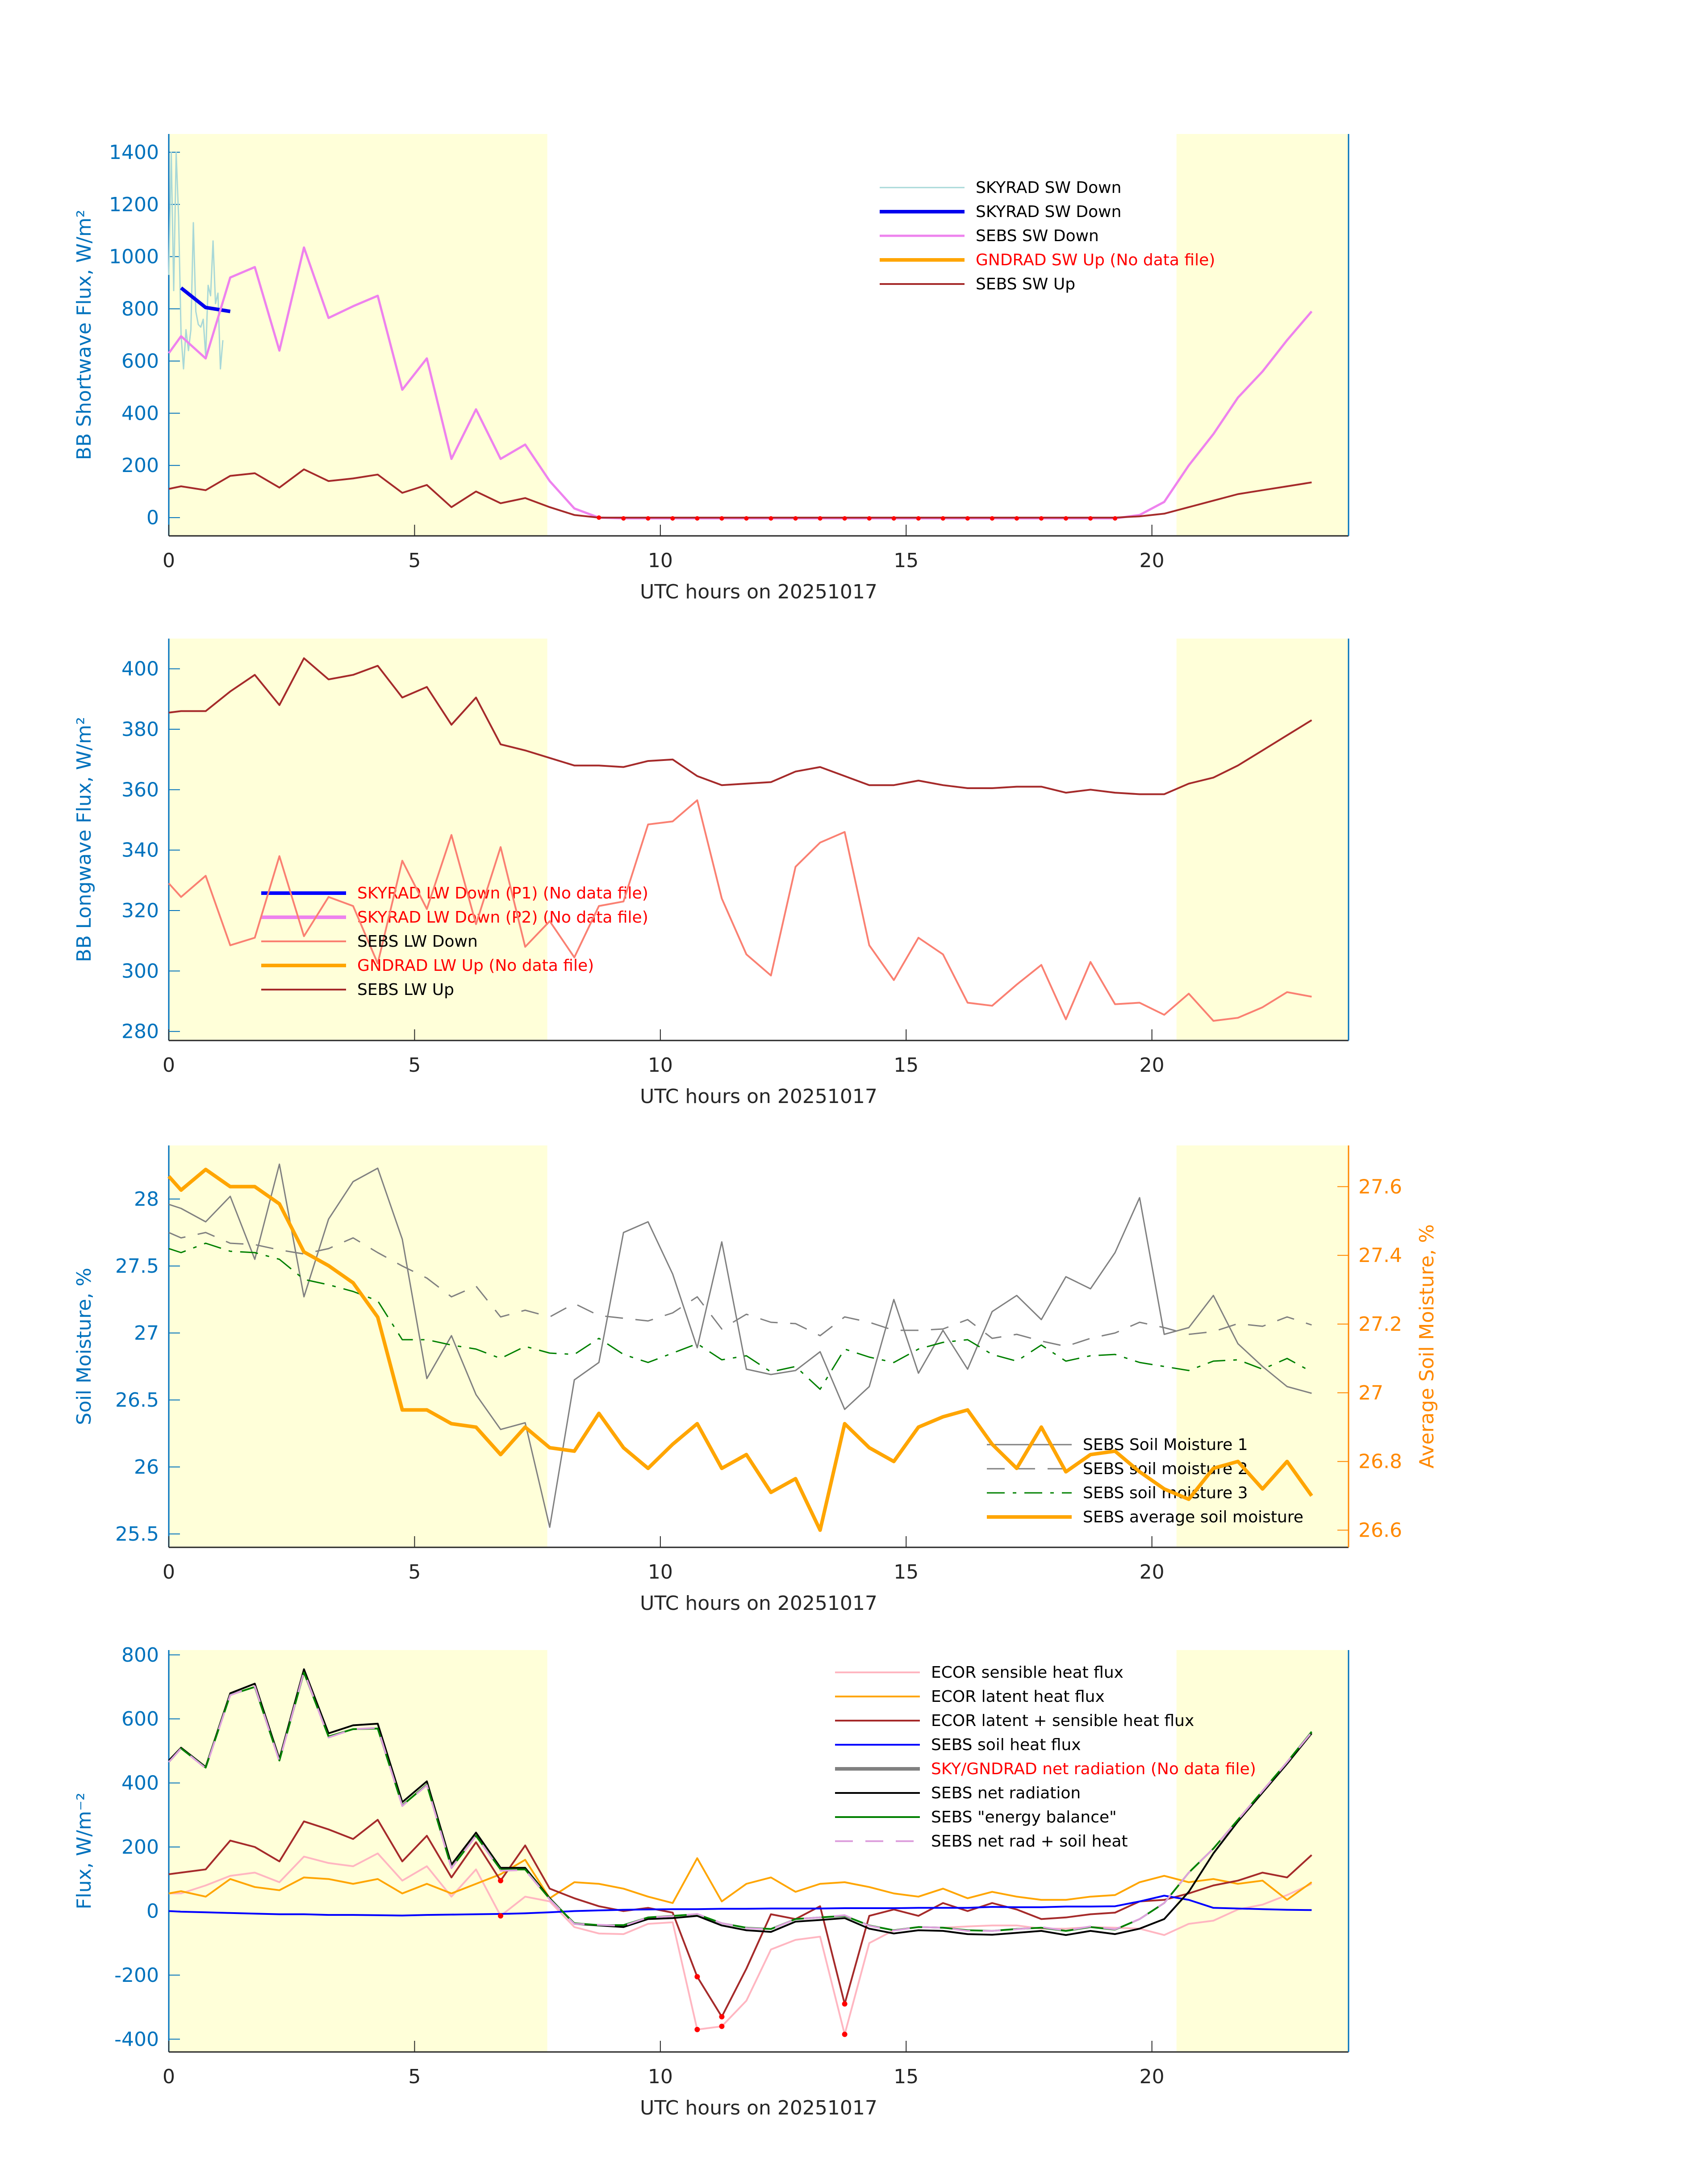 The image size is (1708, 2177). I want to click on legend-label: SEBS net rad + soil heat, so click(1029, 1841).